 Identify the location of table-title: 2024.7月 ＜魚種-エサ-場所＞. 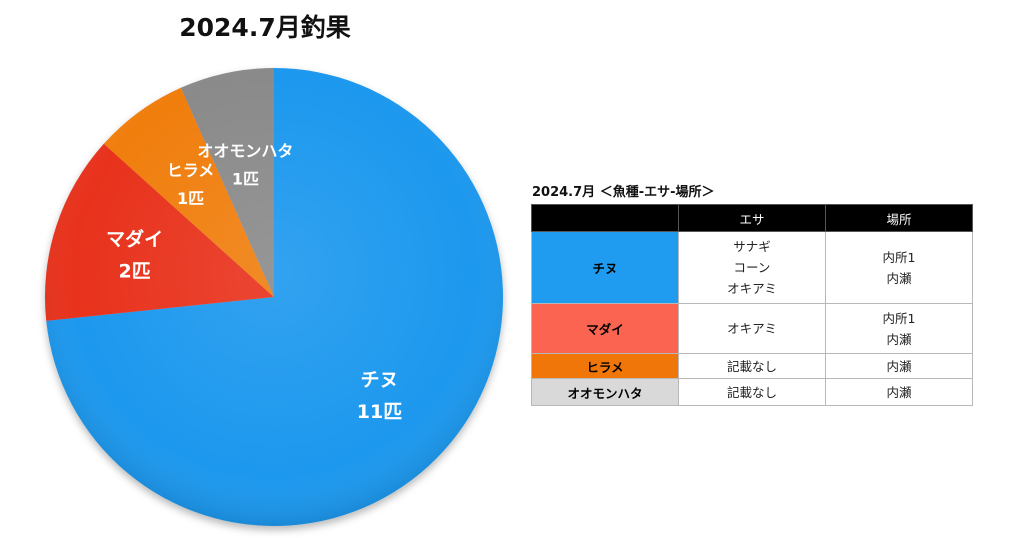
(623, 192).